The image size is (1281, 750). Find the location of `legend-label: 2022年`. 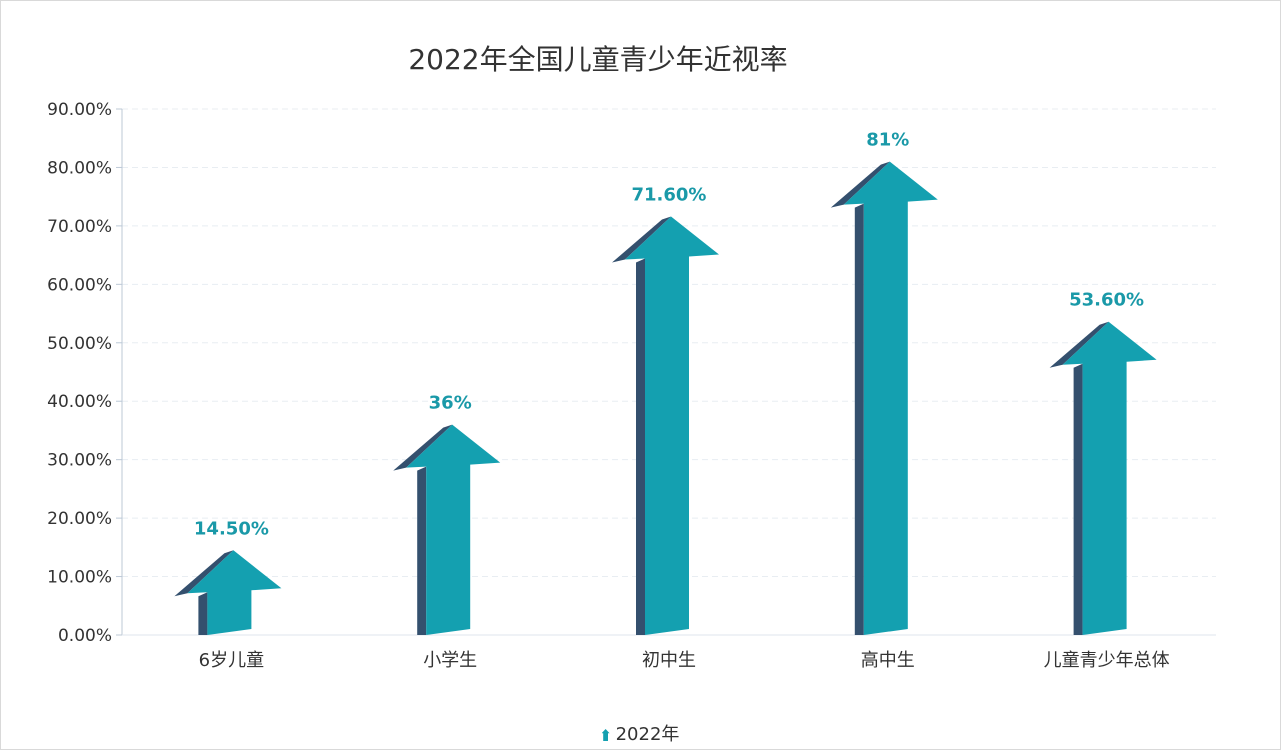

legend-label: 2022年 is located at coordinates (647, 734).